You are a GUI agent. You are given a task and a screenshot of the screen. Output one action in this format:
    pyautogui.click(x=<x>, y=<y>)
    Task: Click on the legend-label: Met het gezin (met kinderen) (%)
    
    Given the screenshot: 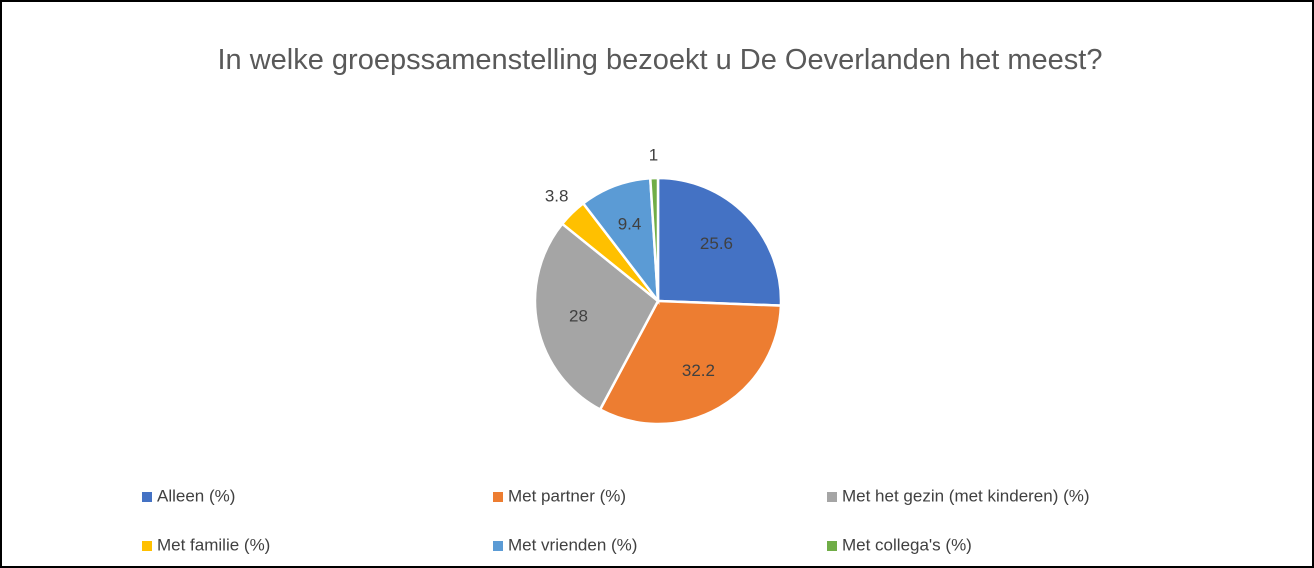 What is the action you would take?
    pyautogui.click(x=966, y=495)
    